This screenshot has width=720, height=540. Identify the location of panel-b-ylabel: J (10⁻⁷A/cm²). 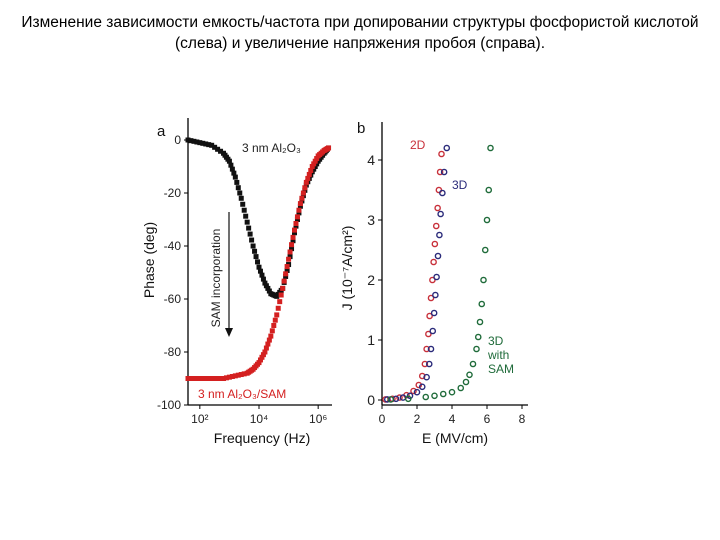
(347, 268).